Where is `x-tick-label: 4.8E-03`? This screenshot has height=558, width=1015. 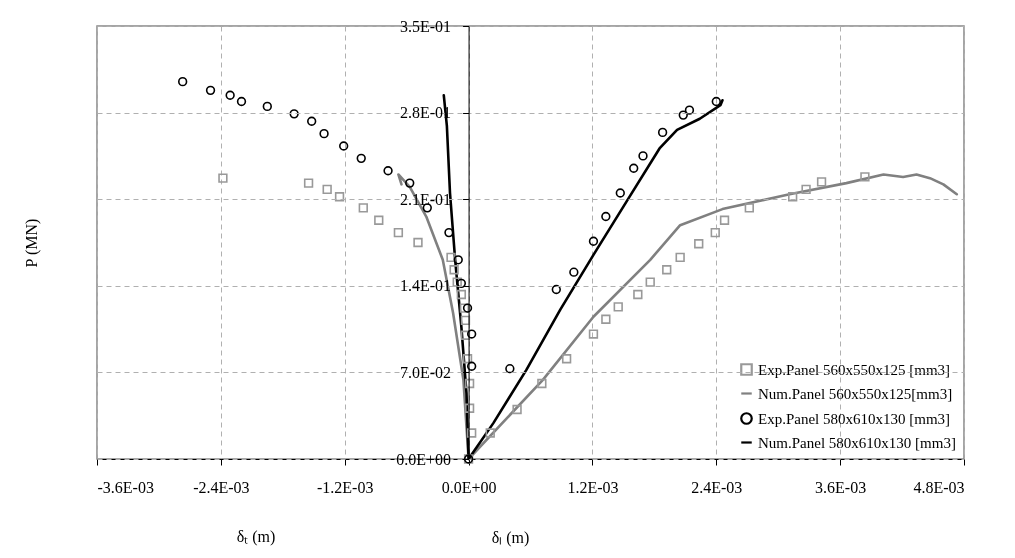 x-tick-label: 4.8E-03 is located at coordinates (939, 487).